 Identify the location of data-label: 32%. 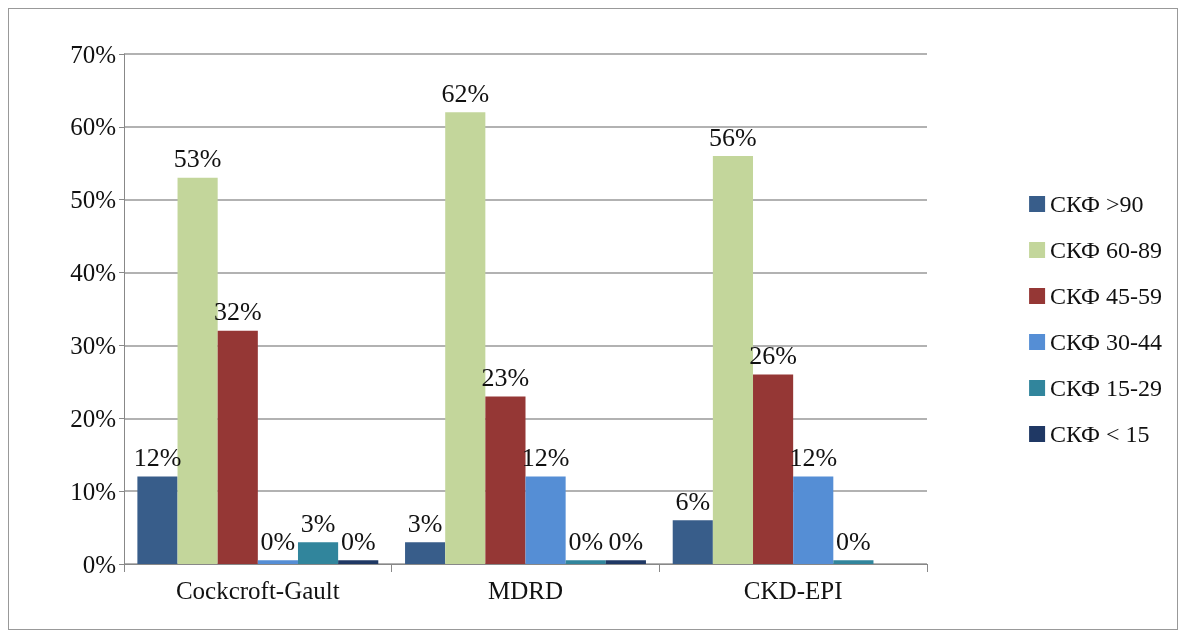
(237, 312).